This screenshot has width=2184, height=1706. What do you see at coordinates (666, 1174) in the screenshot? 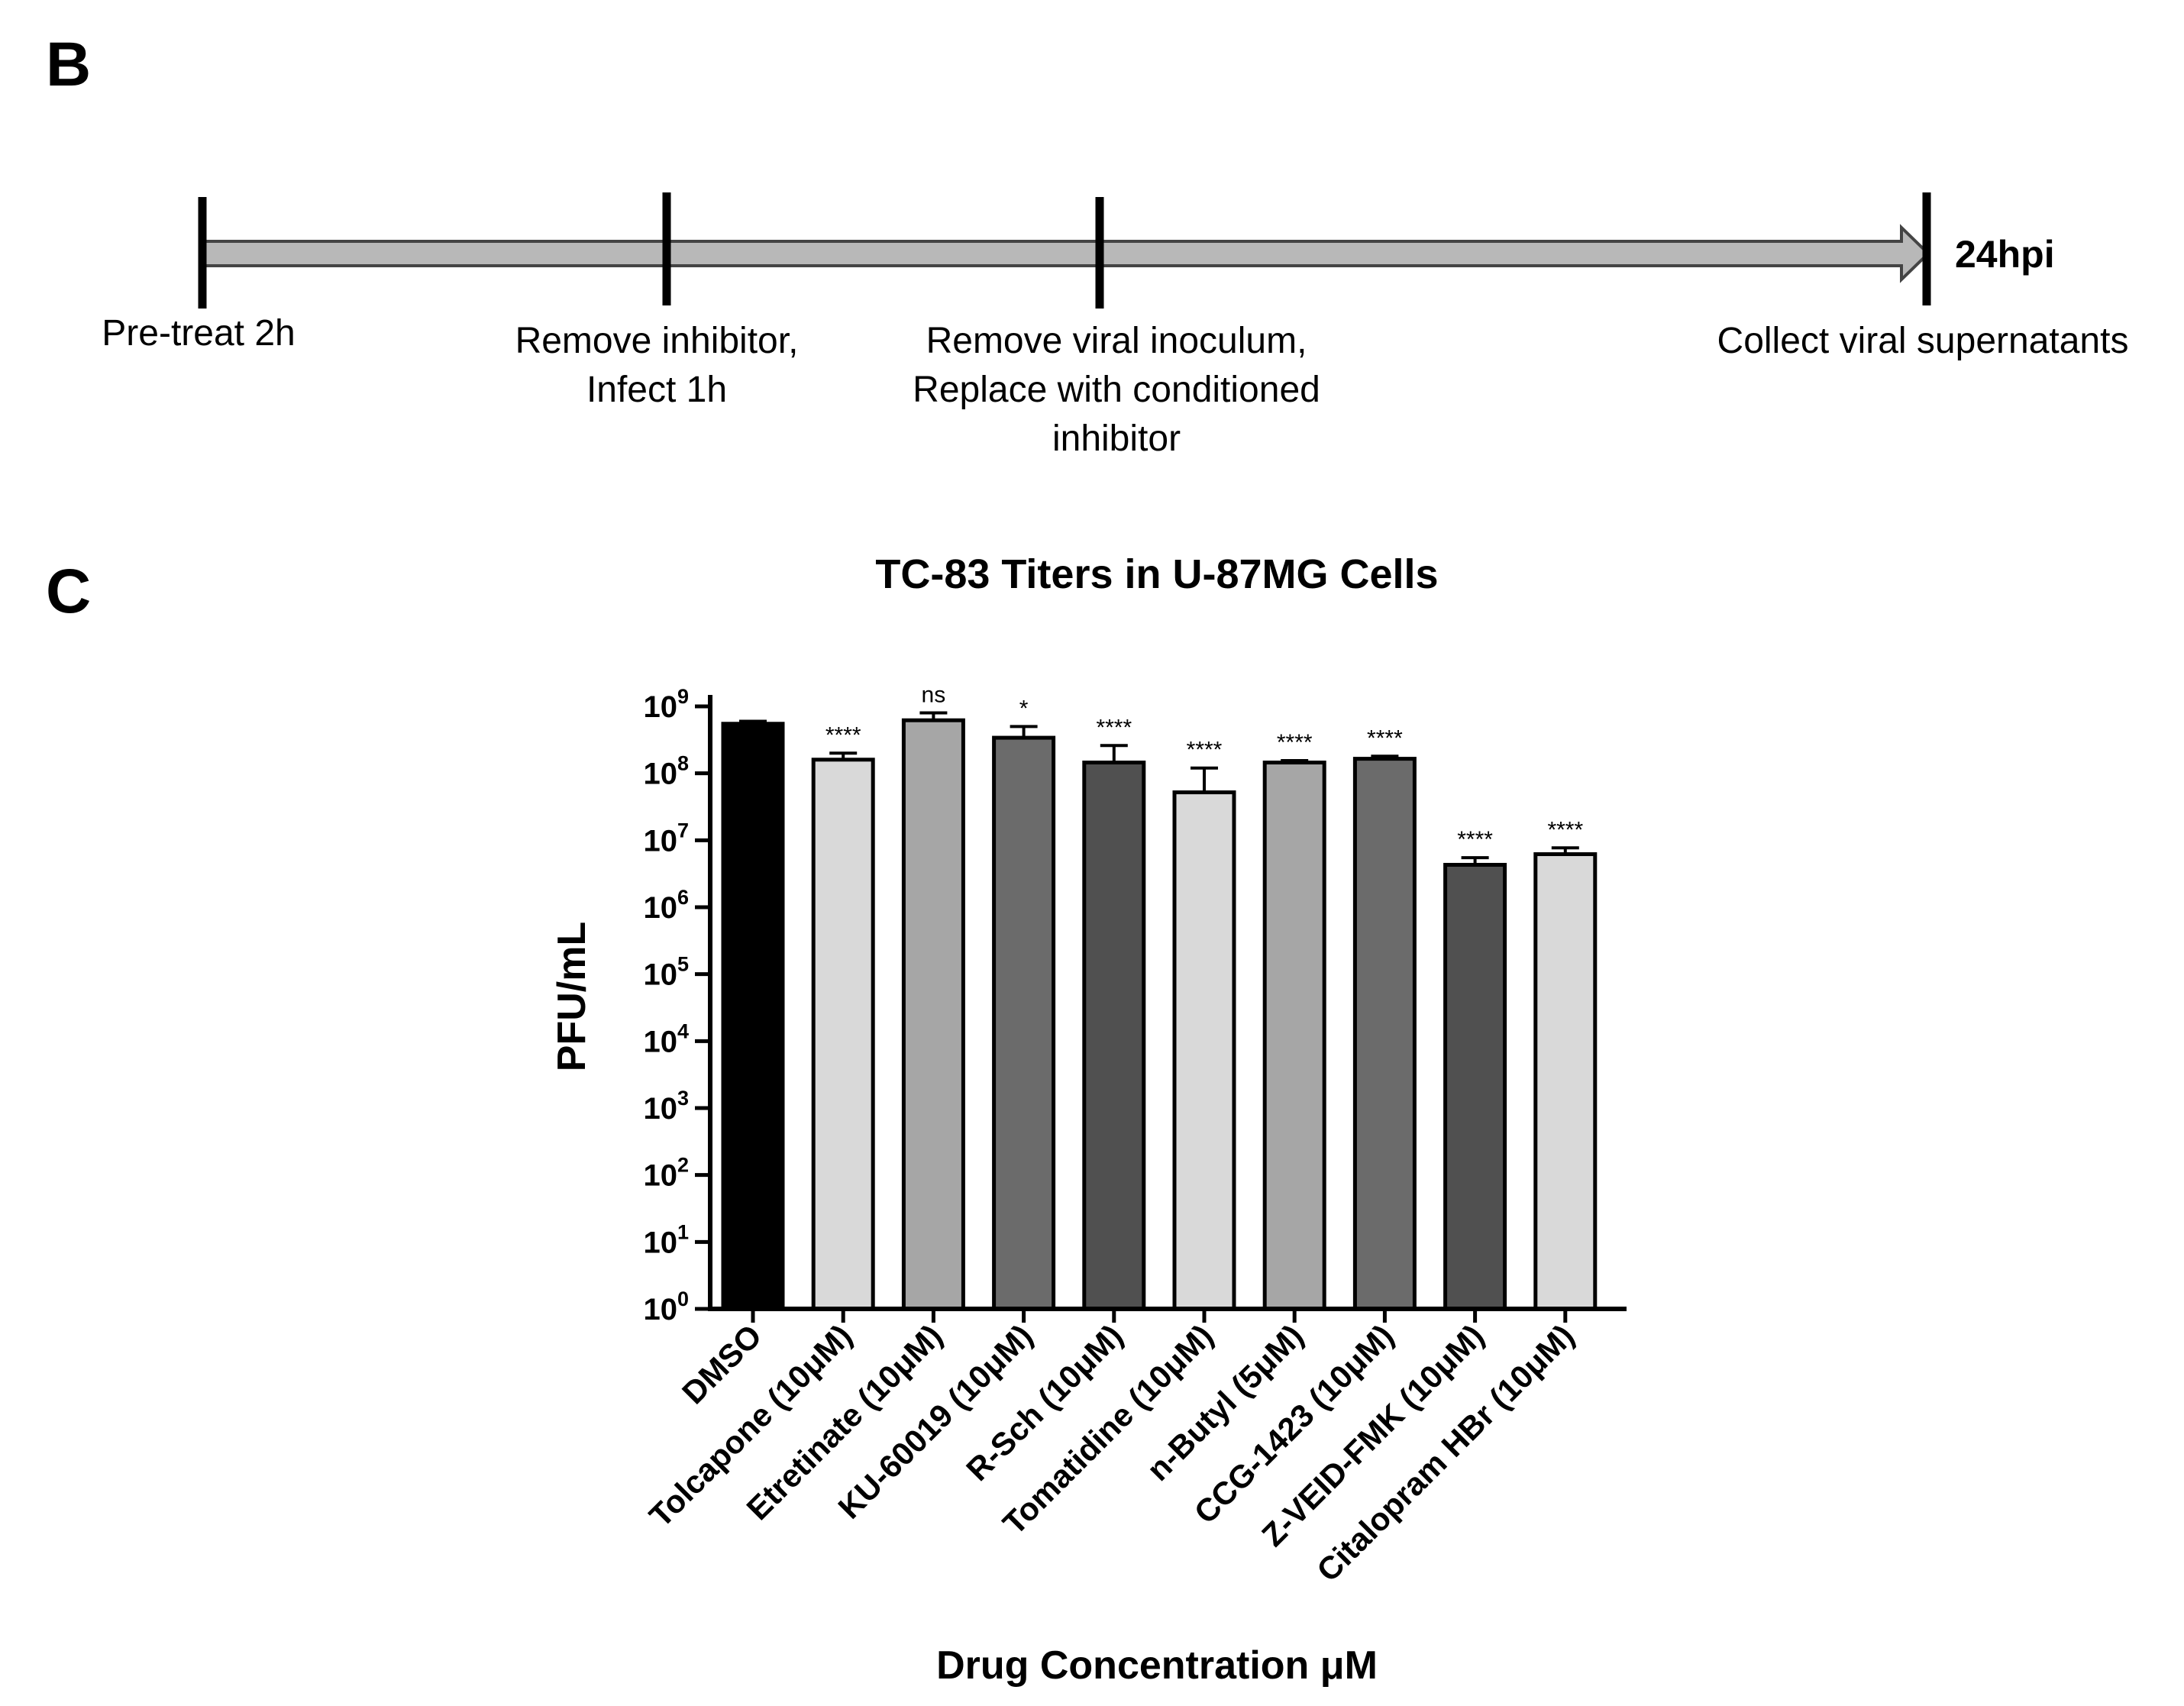
I see `y-tick-label: 10²` at bounding box center [666, 1174].